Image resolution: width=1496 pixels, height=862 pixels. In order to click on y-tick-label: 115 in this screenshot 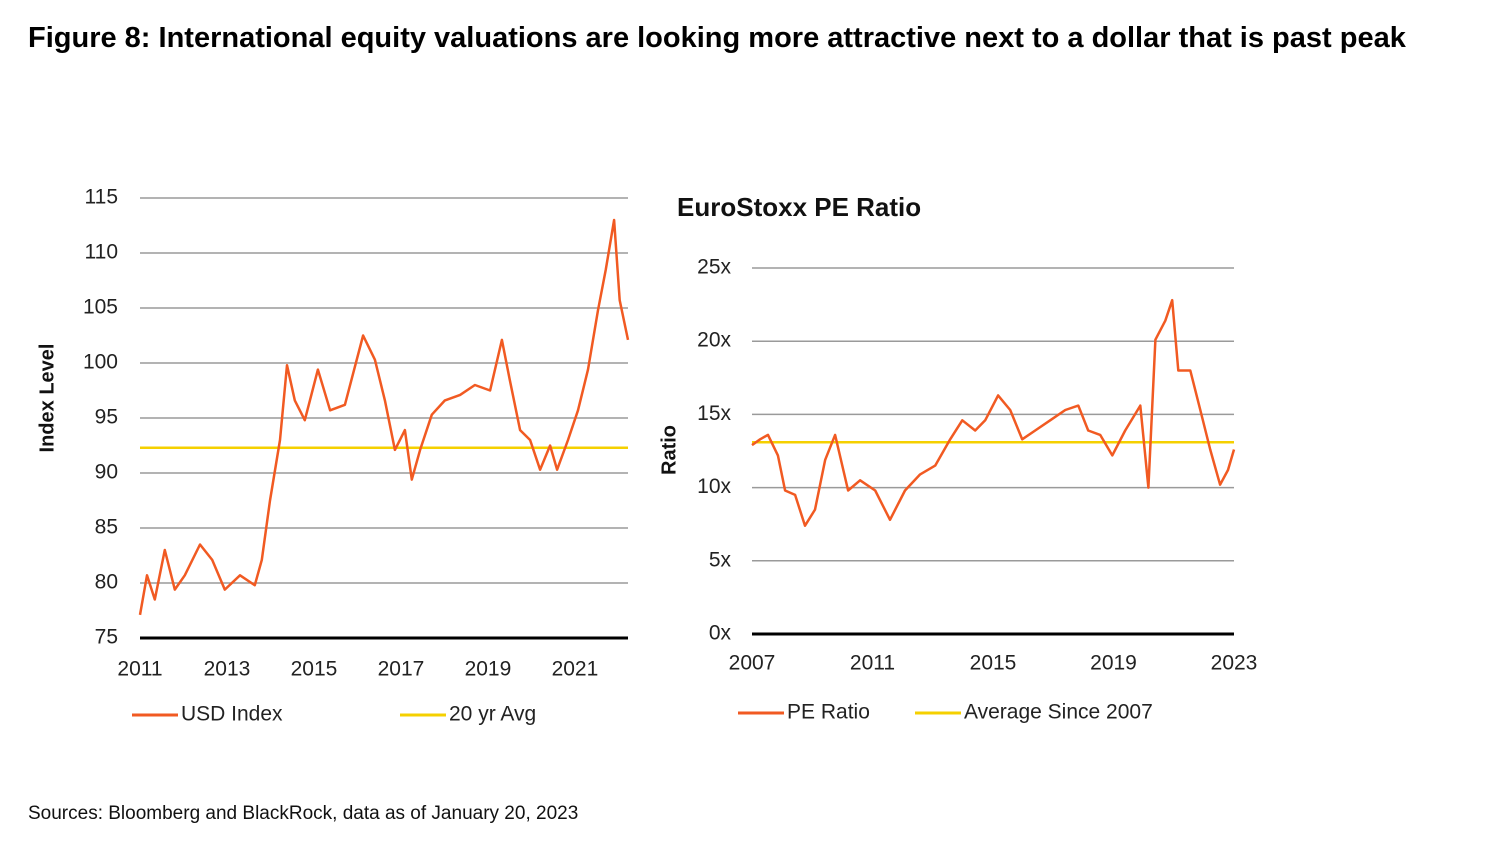, I will do `click(101, 197)`.